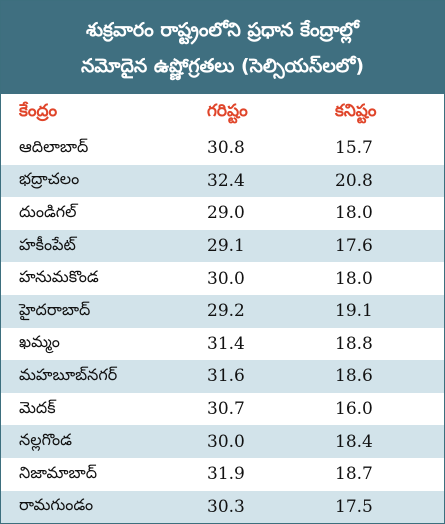 This screenshot has height=524, width=445. Describe the element at coordinates (45, 440) in the screenshot. I see `cell-center: నల్లగొండ` at that location.